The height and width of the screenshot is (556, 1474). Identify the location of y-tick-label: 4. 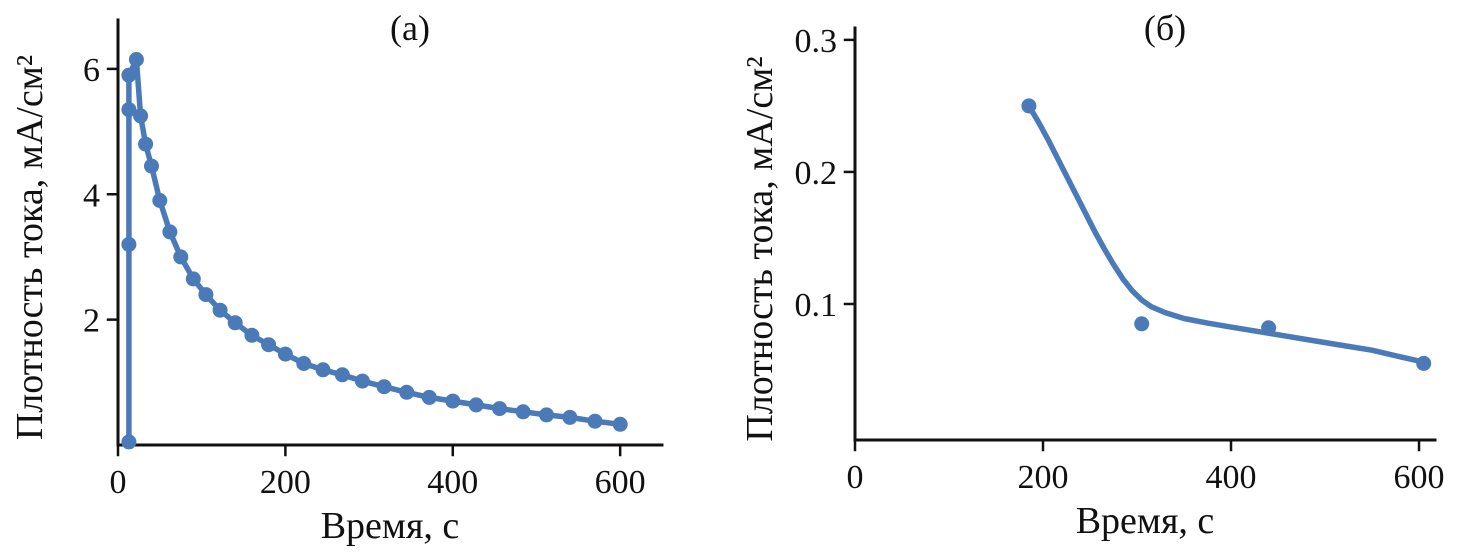
(91, 195).